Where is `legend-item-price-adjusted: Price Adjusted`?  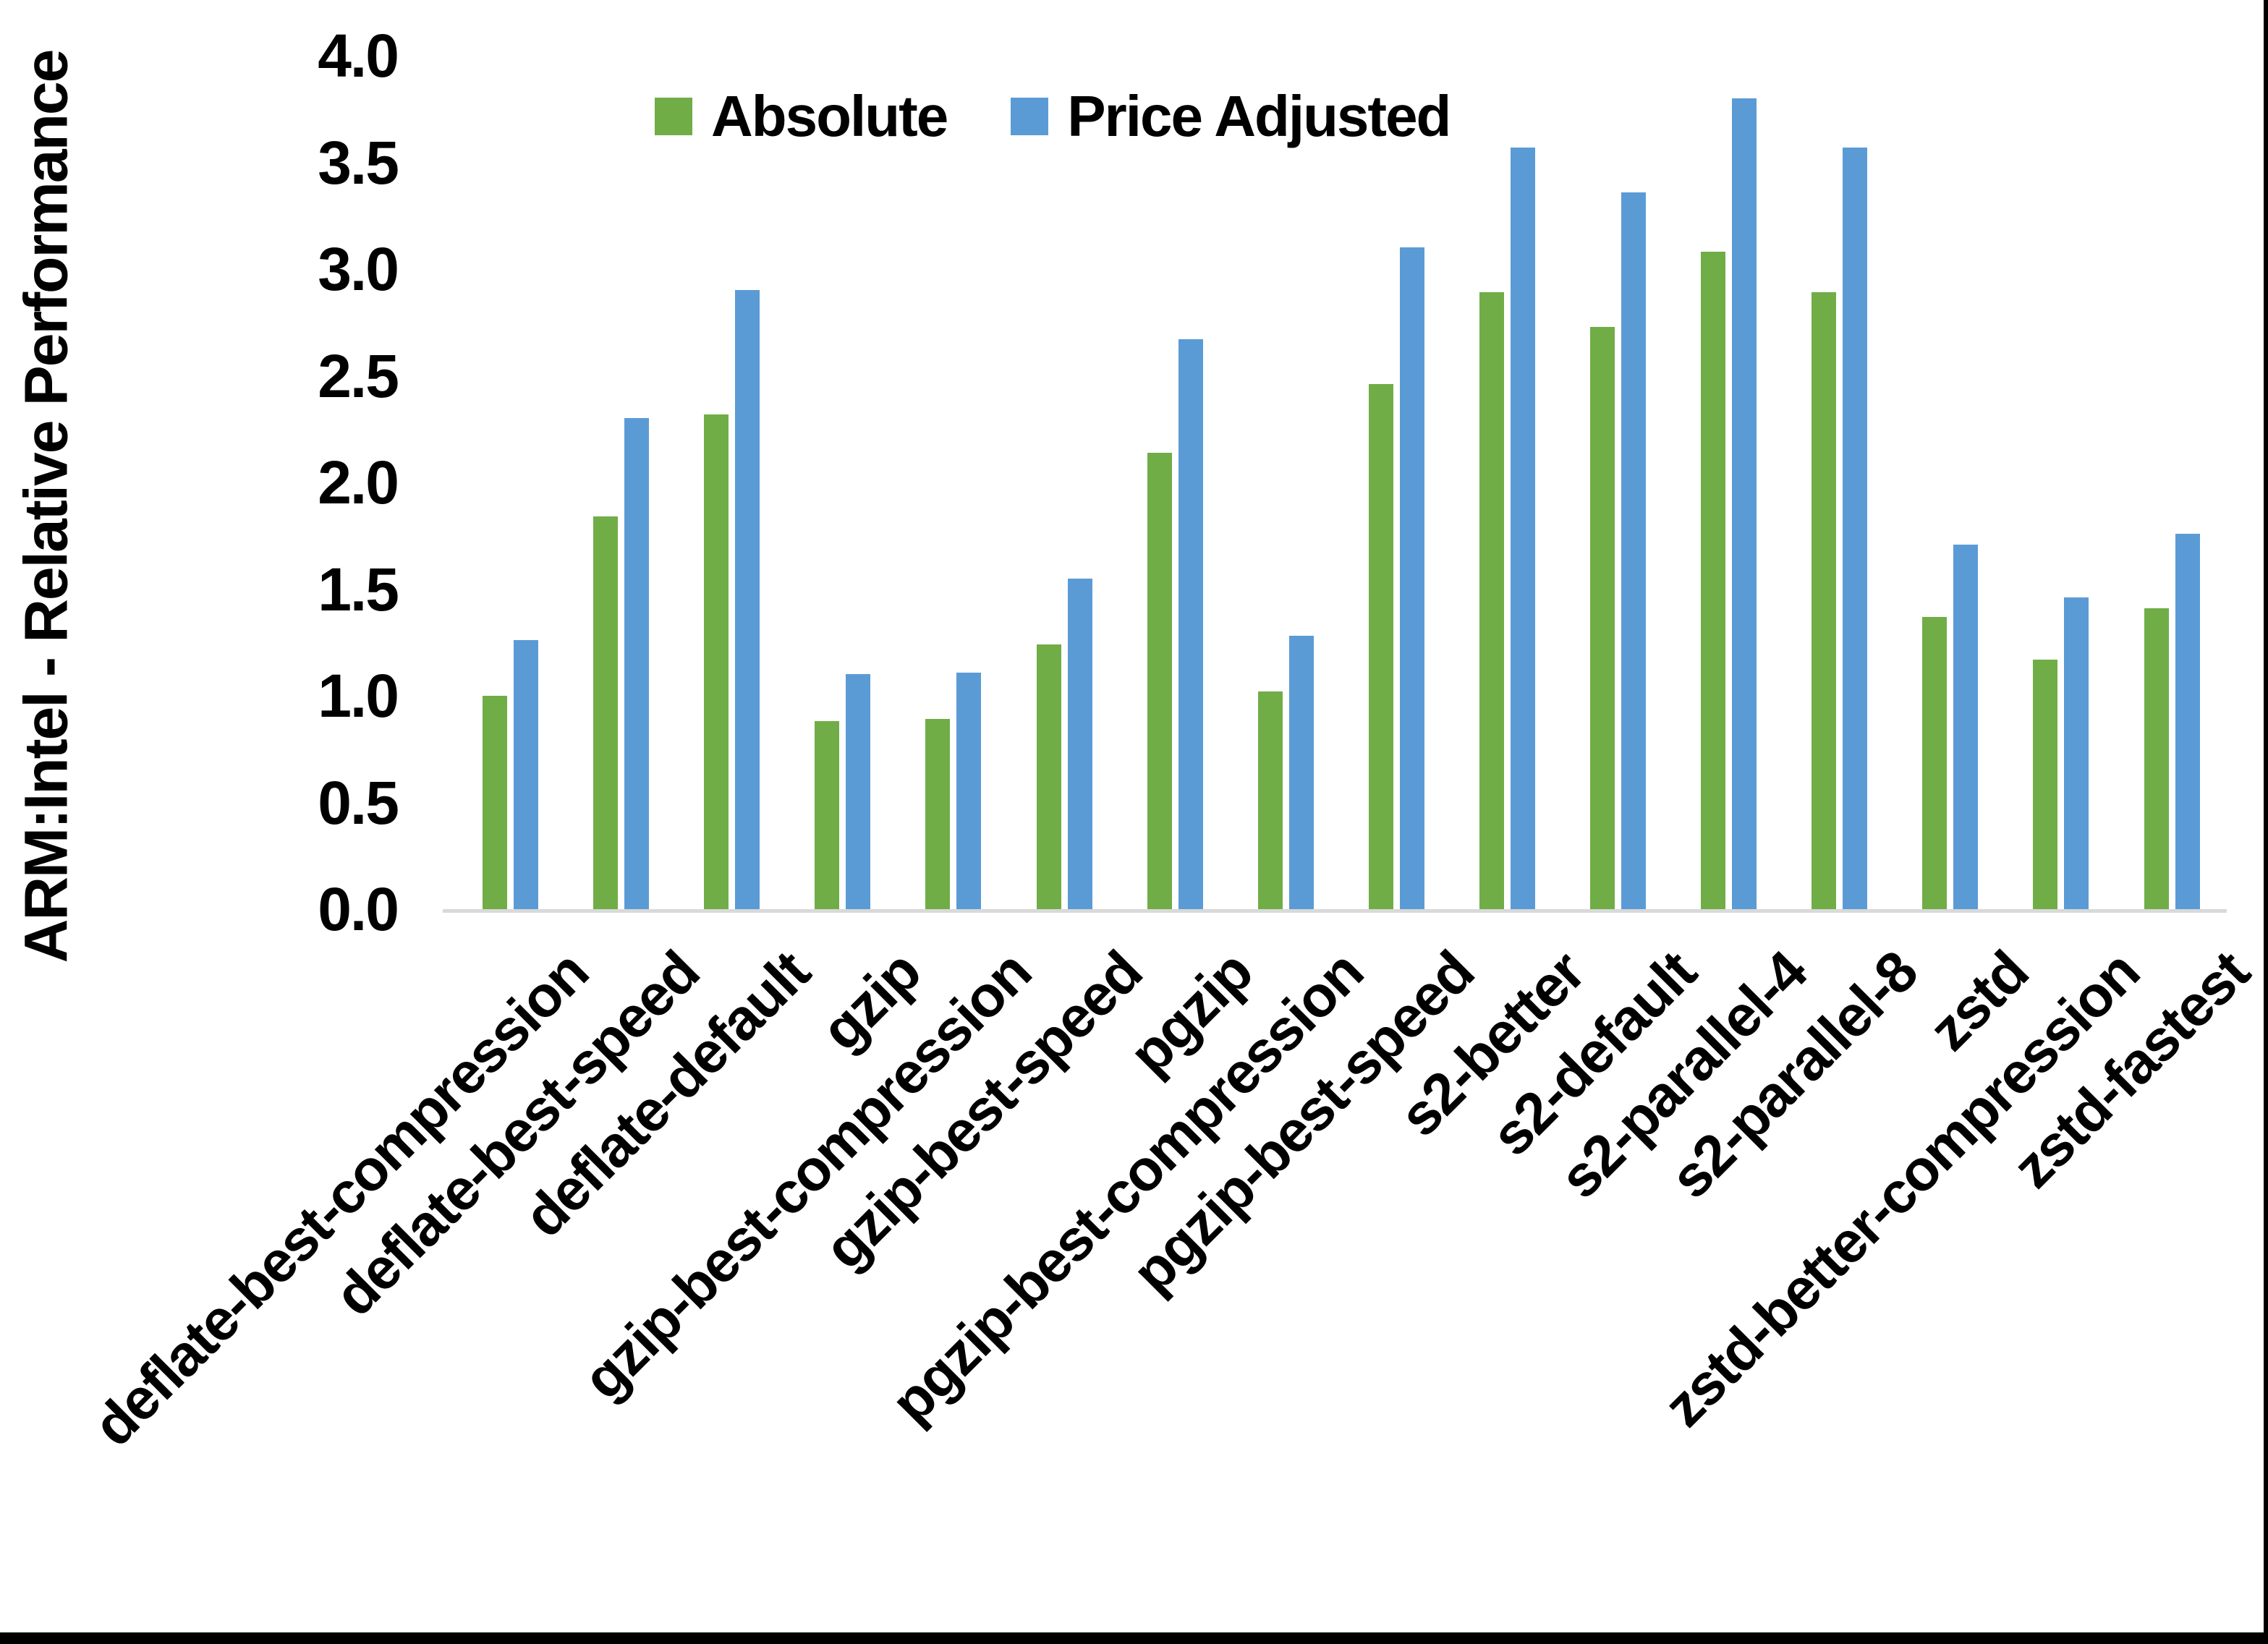 legend-item-price-adjusted: Price Adjusted is located at coordinates (1231, 116).